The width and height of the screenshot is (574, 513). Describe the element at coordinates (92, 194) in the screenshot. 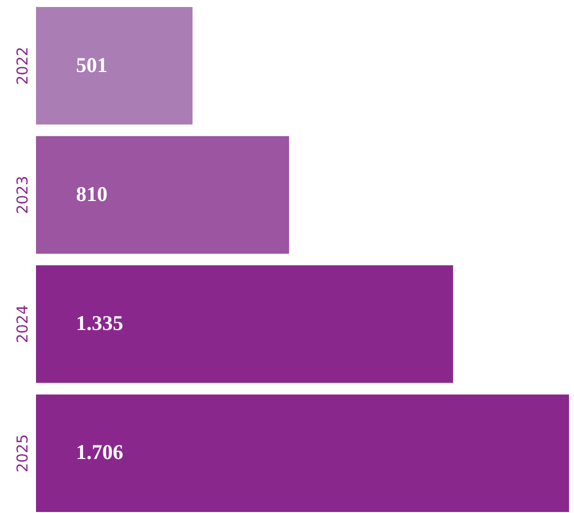

I see `data-label: 810` at that location.